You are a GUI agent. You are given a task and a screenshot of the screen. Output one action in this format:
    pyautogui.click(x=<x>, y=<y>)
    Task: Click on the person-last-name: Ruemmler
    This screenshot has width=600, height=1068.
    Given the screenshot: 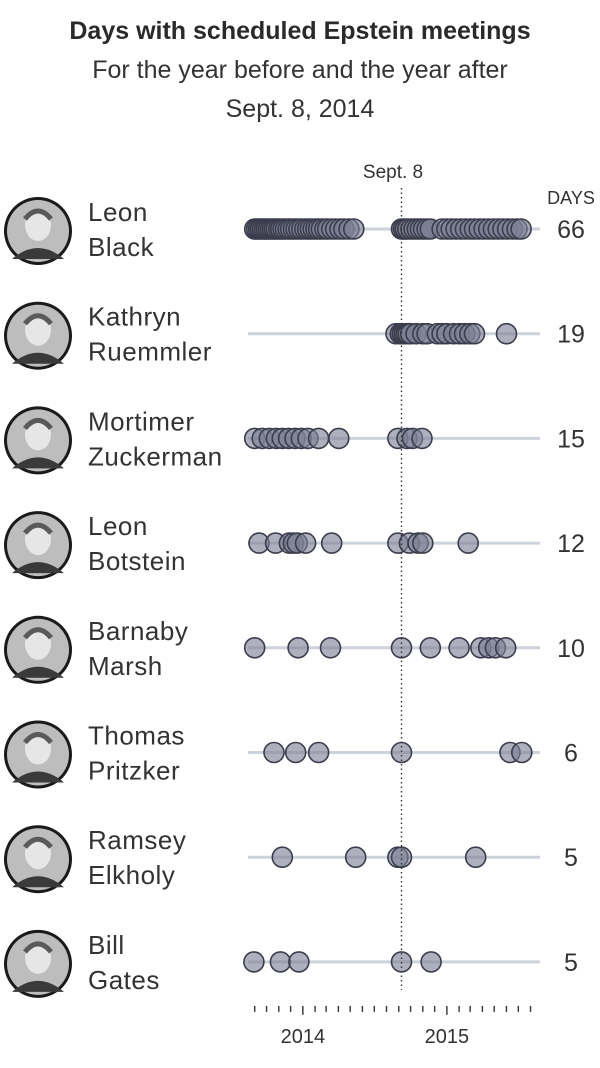 What is the action you would take?
    pyautogui.click(x=150, y=352)
    